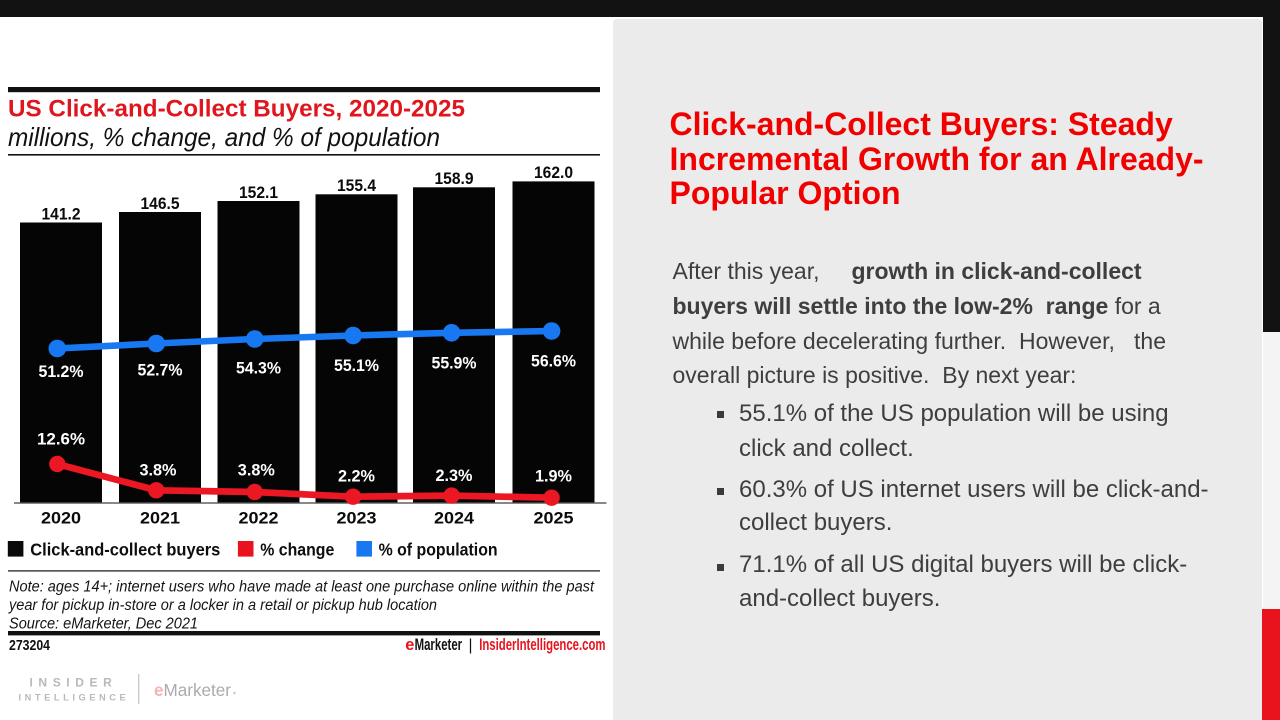  I want to click on svg-text: 155.4, so click(356, 186).